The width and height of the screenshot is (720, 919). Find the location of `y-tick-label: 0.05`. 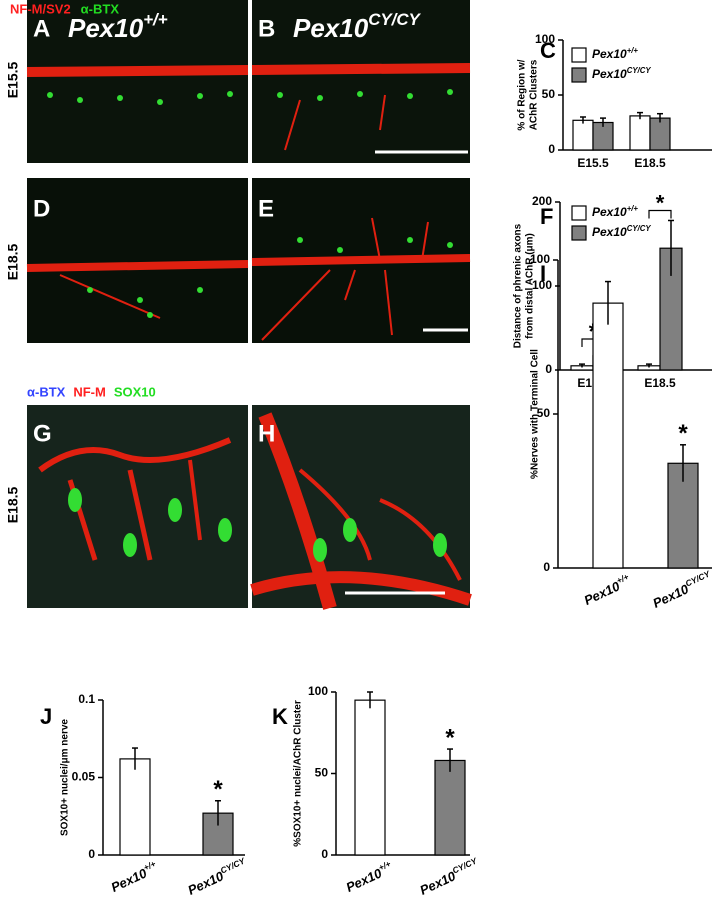

y-tick-label: 0.05 is located at coordinates (84, 777).